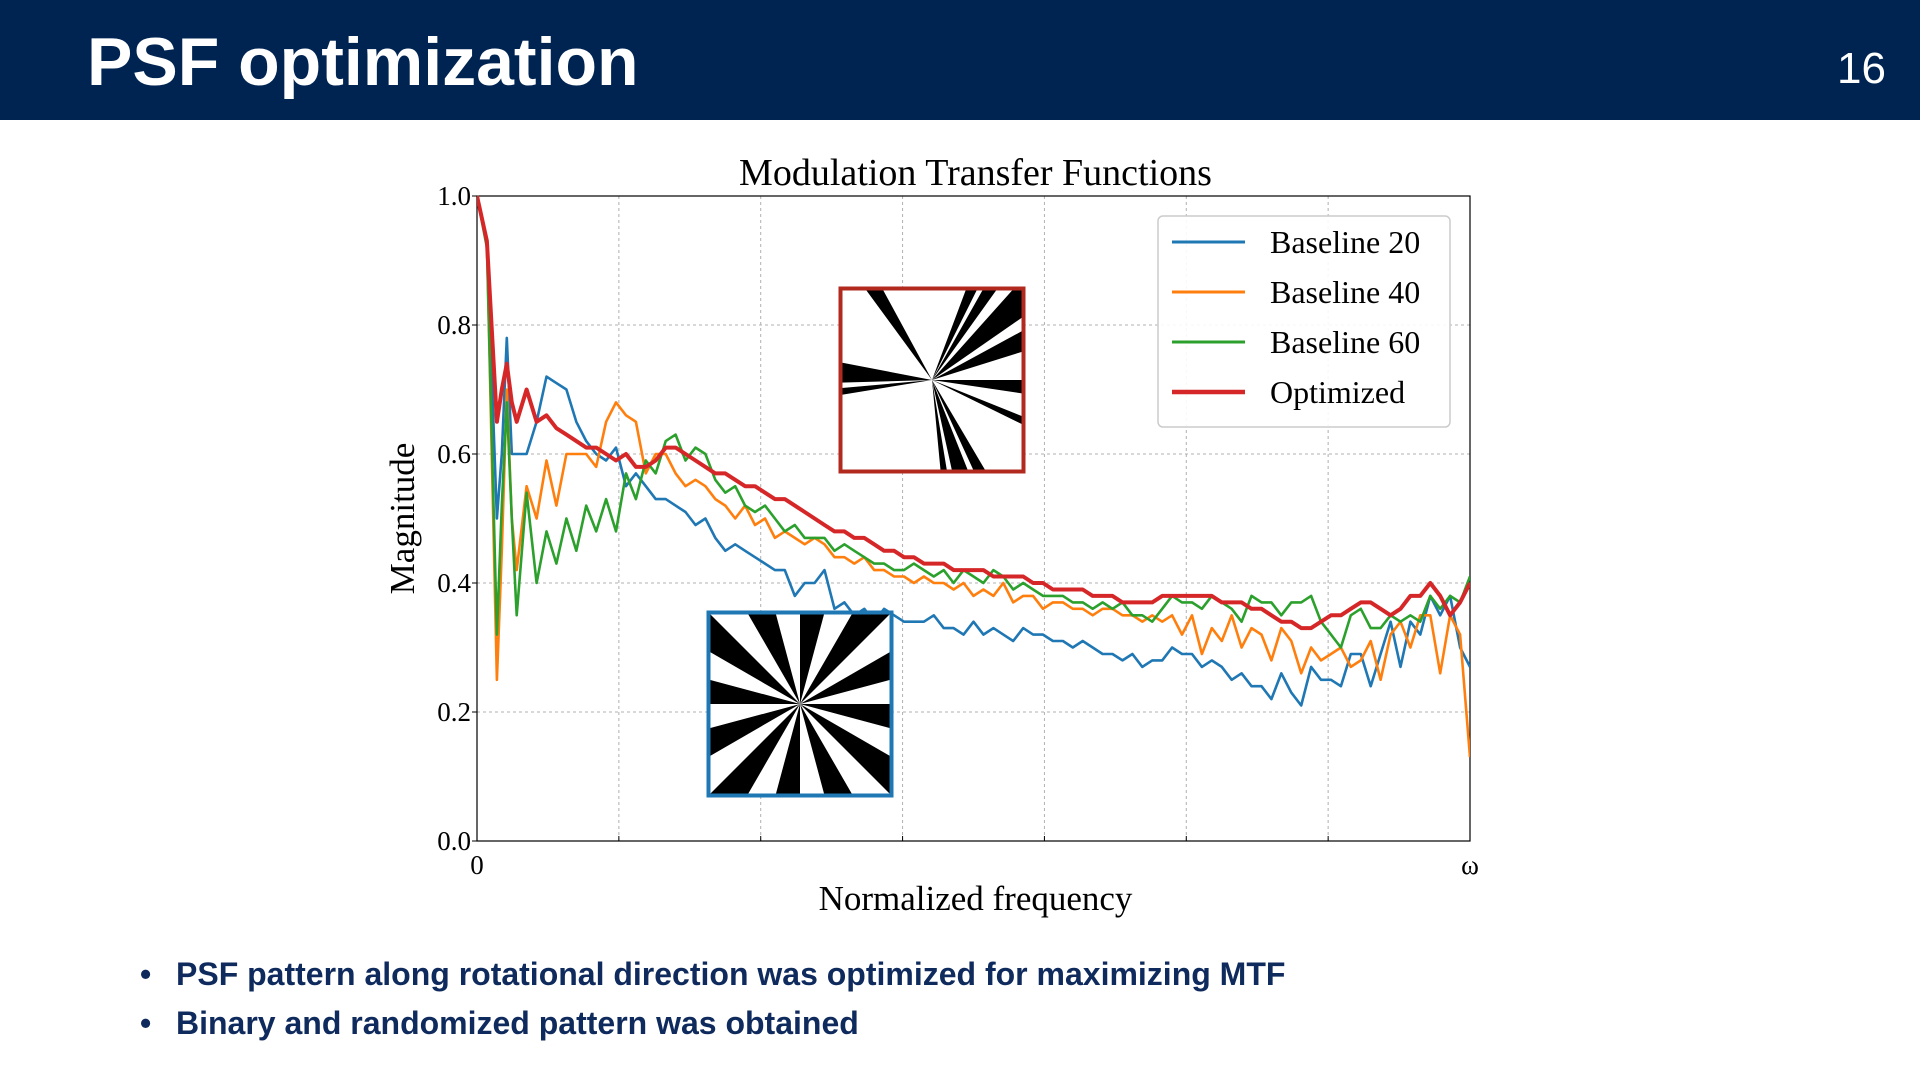 The height and width of the screenshot is (1080, 1920). What do you see at coordinates (1861, 68) in the screenshot?
I see `page-number: 16` at bounding box center [1861, 68].